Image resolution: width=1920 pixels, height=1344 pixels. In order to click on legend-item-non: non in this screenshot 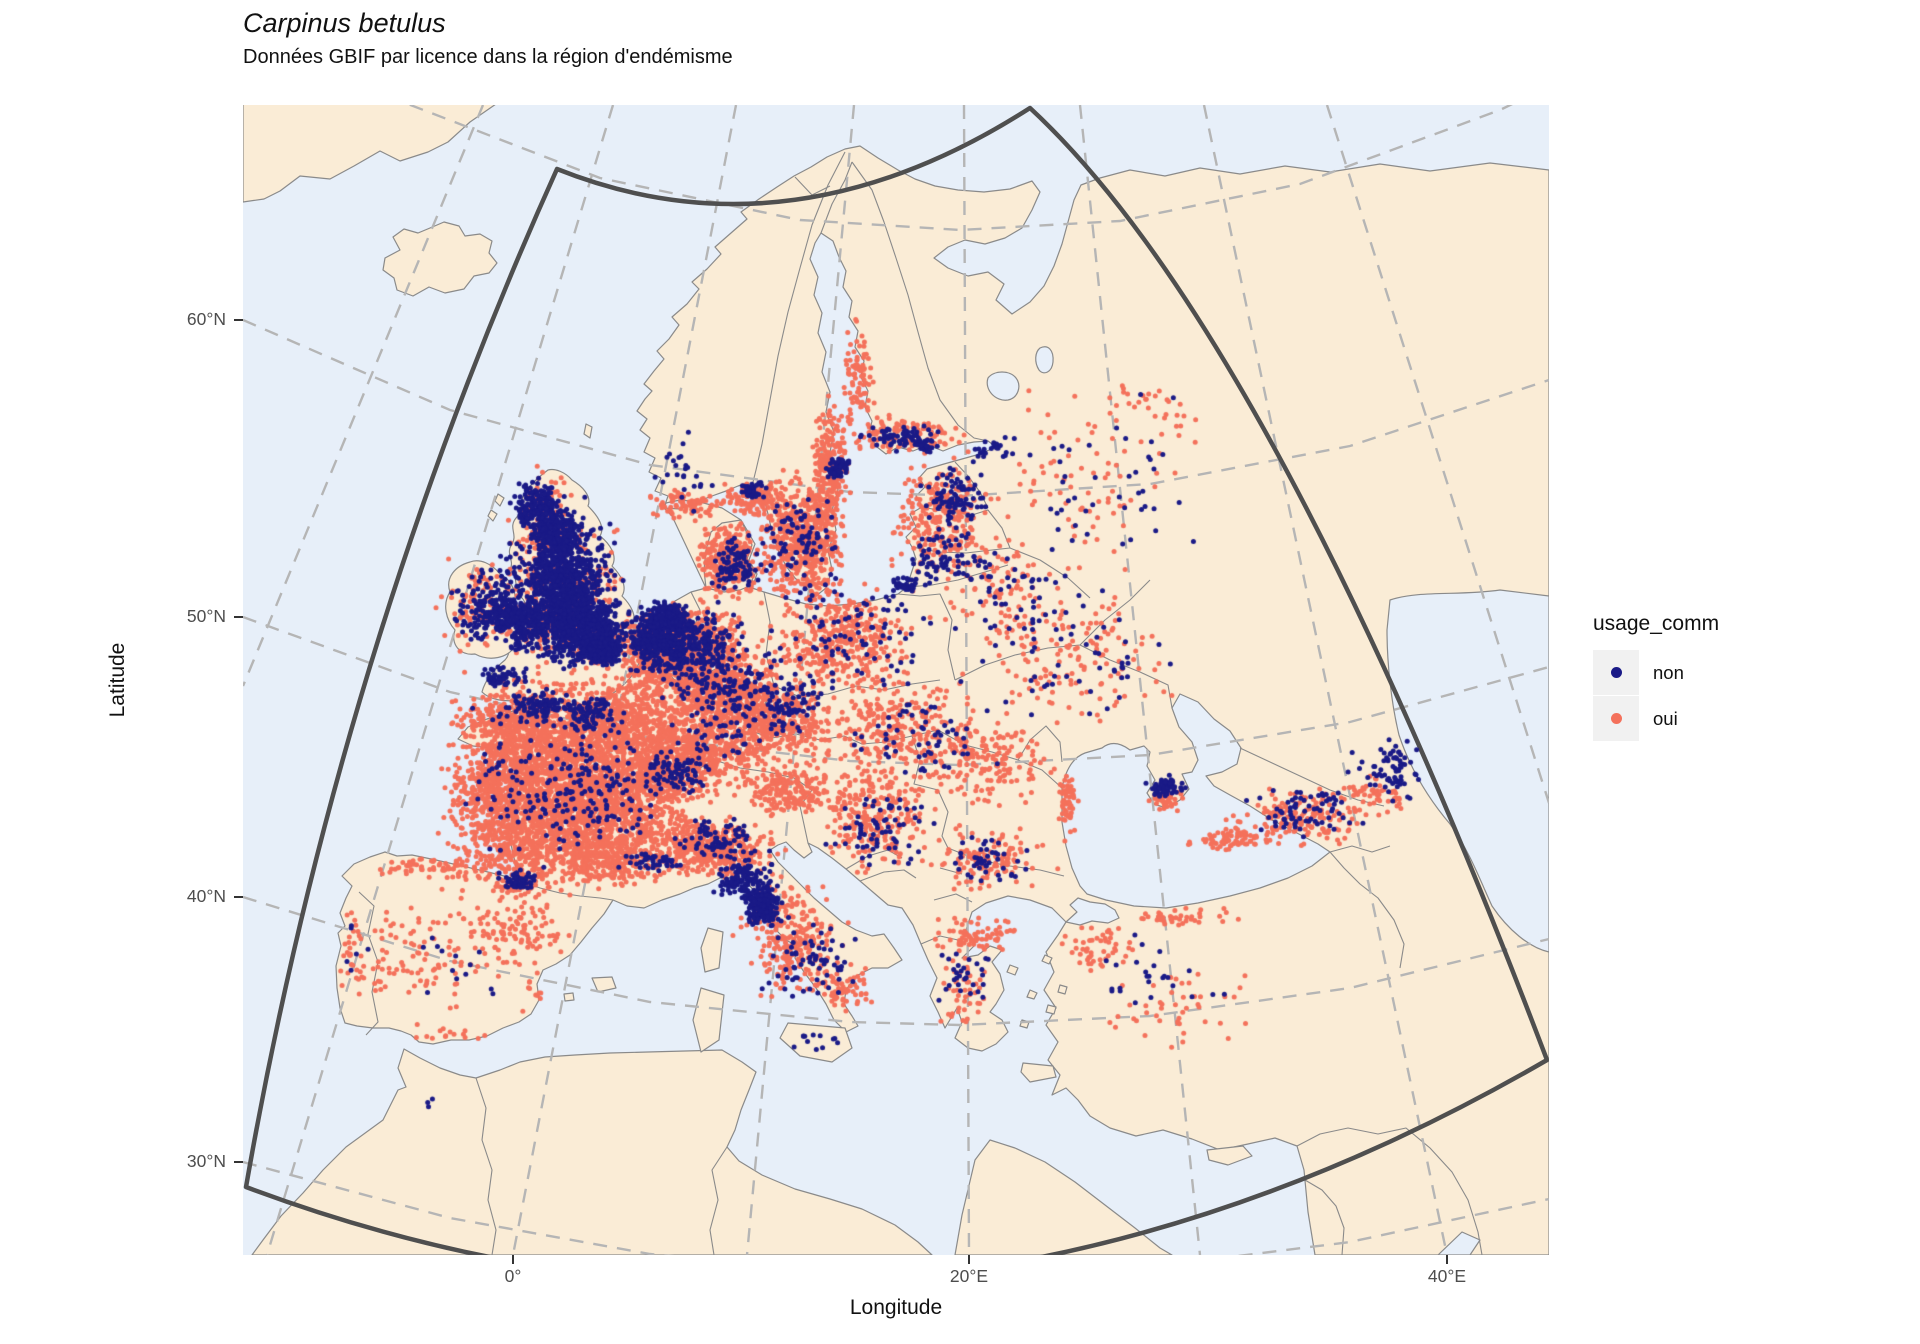, I will do `click(1656, 673)`.